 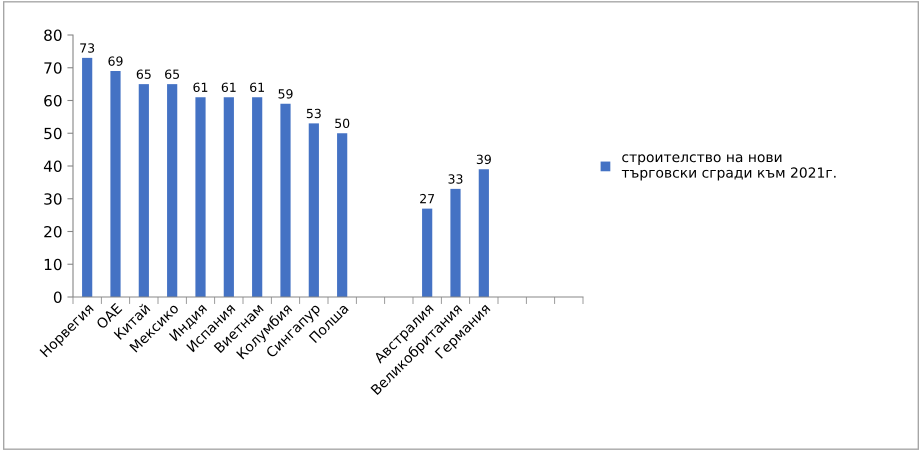 What do you see at coordinates (313, 113) in the screenshot?
I see `data-label: 53` at bounding box center [313, 113].